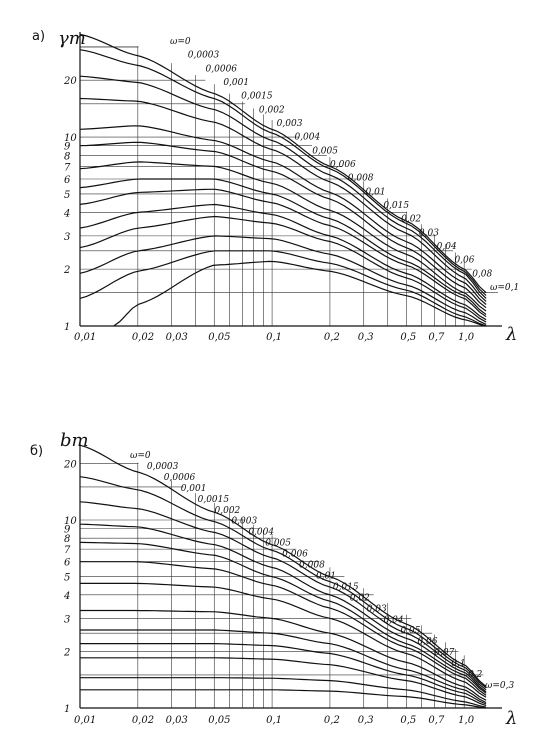  Describe the element at coordinates (257, 97) in the screenshot. I see `pa-omega-label: 0,0015` at that location.